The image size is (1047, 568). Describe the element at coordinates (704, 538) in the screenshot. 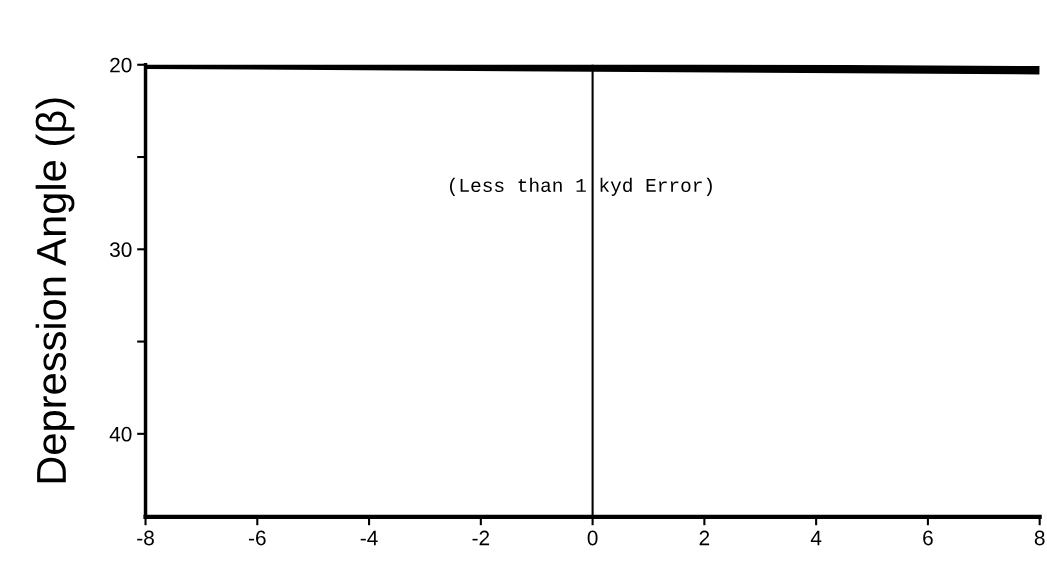

I see `x-tick-label: 2` at that location.